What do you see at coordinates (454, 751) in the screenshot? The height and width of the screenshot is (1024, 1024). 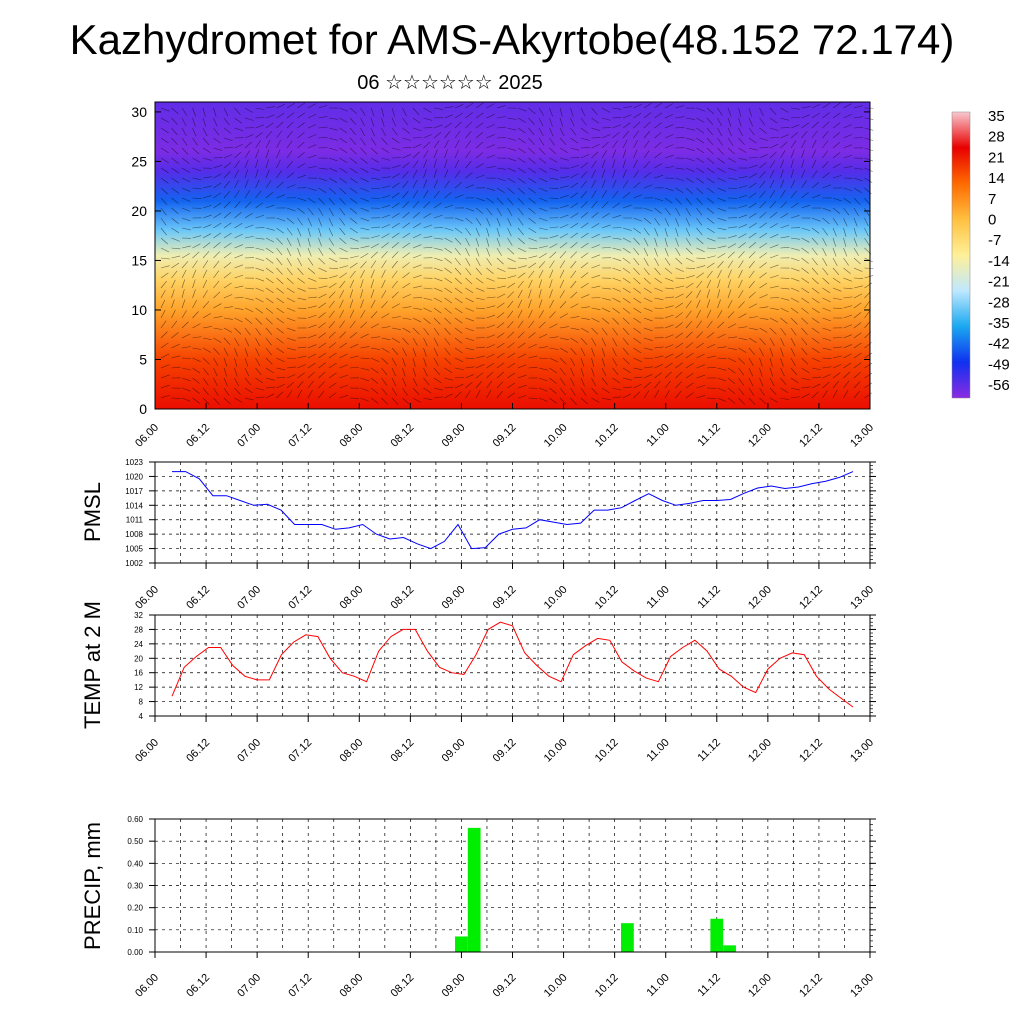 I see `x-tick-label: 09.00` at bounding box center [454, 751].